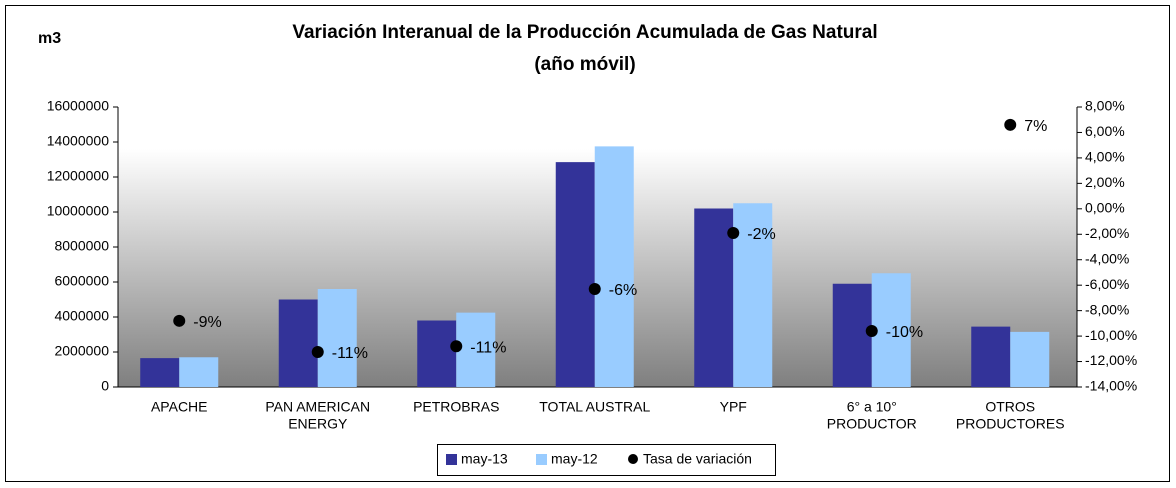  Describe the element at coordinates (574, 459) in the screenshot. I see `legend-label: may-12` at that location.